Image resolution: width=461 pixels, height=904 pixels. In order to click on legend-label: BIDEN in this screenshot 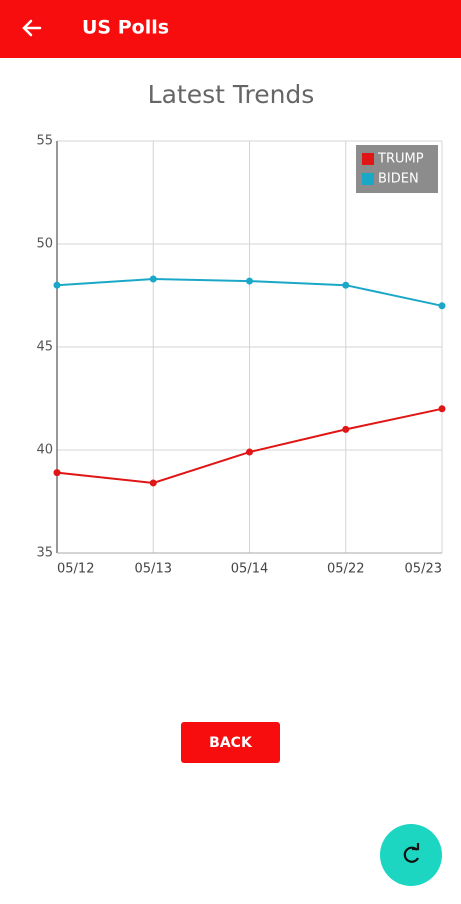, I will do `click(398, 179)`.